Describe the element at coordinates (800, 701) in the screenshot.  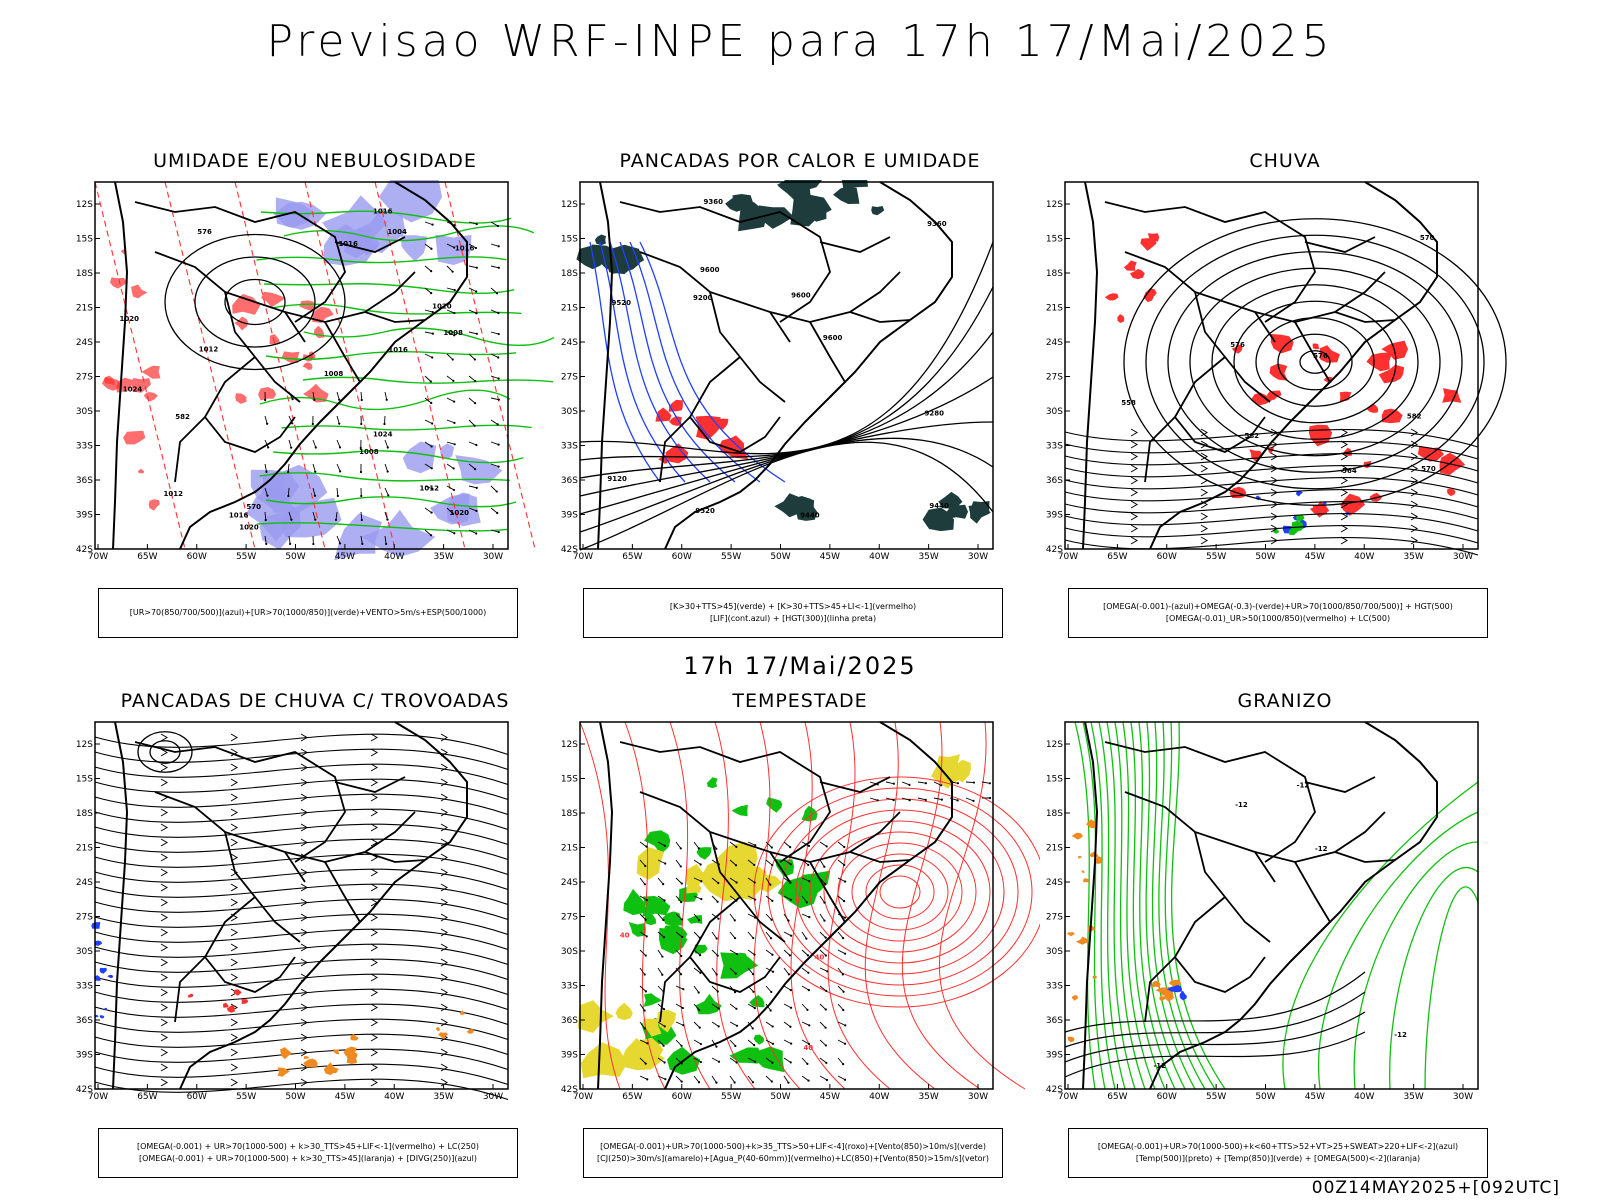
I see `panel-title: TEMPESTADE` at that location.